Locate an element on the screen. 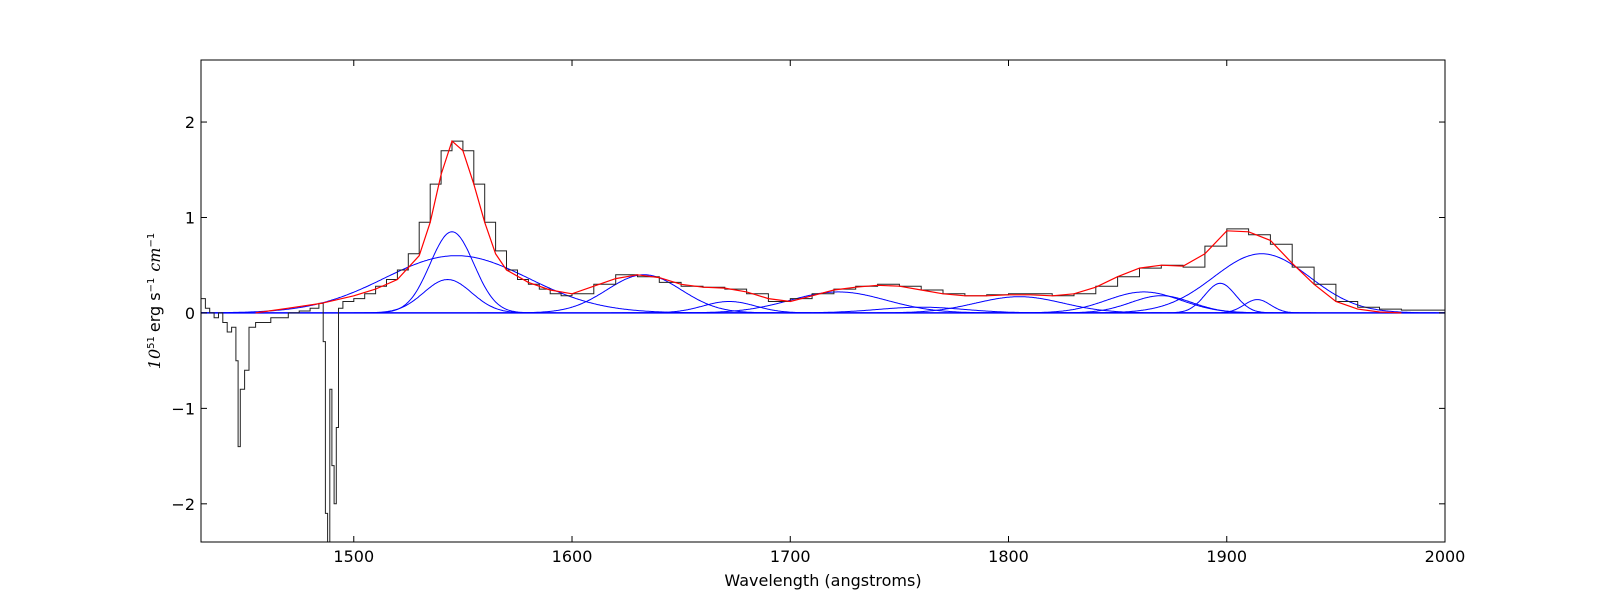  y-tick-label: 2 is located at coordinates (190, 122).